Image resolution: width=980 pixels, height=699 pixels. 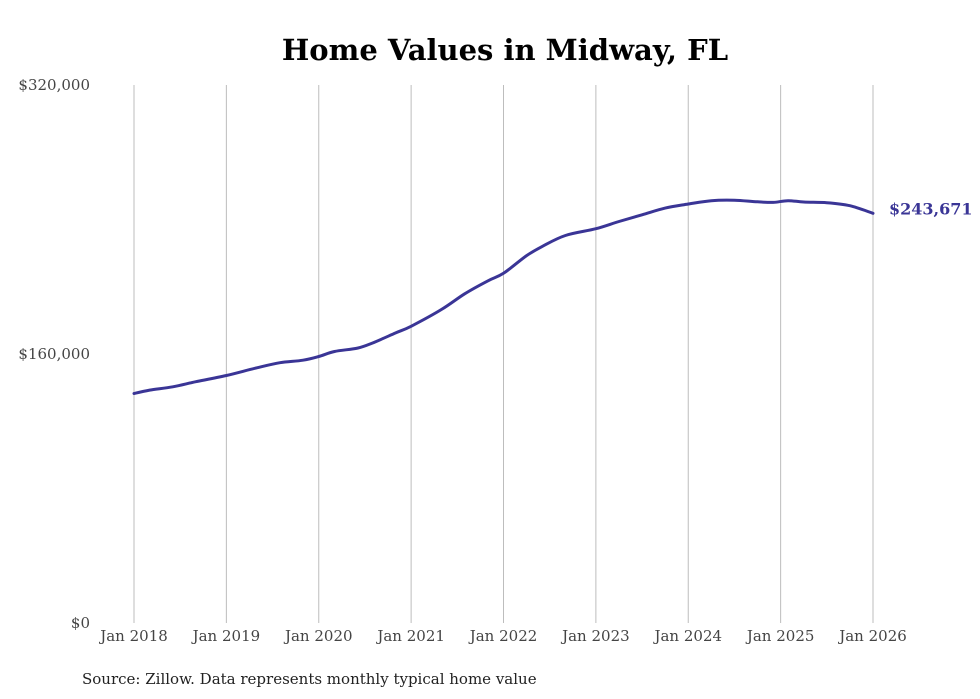 What do you see at coordinates (595, 636) in the screenshot?
I see `x-tick-label: Jan 2023` at bounding box center [595, 636].